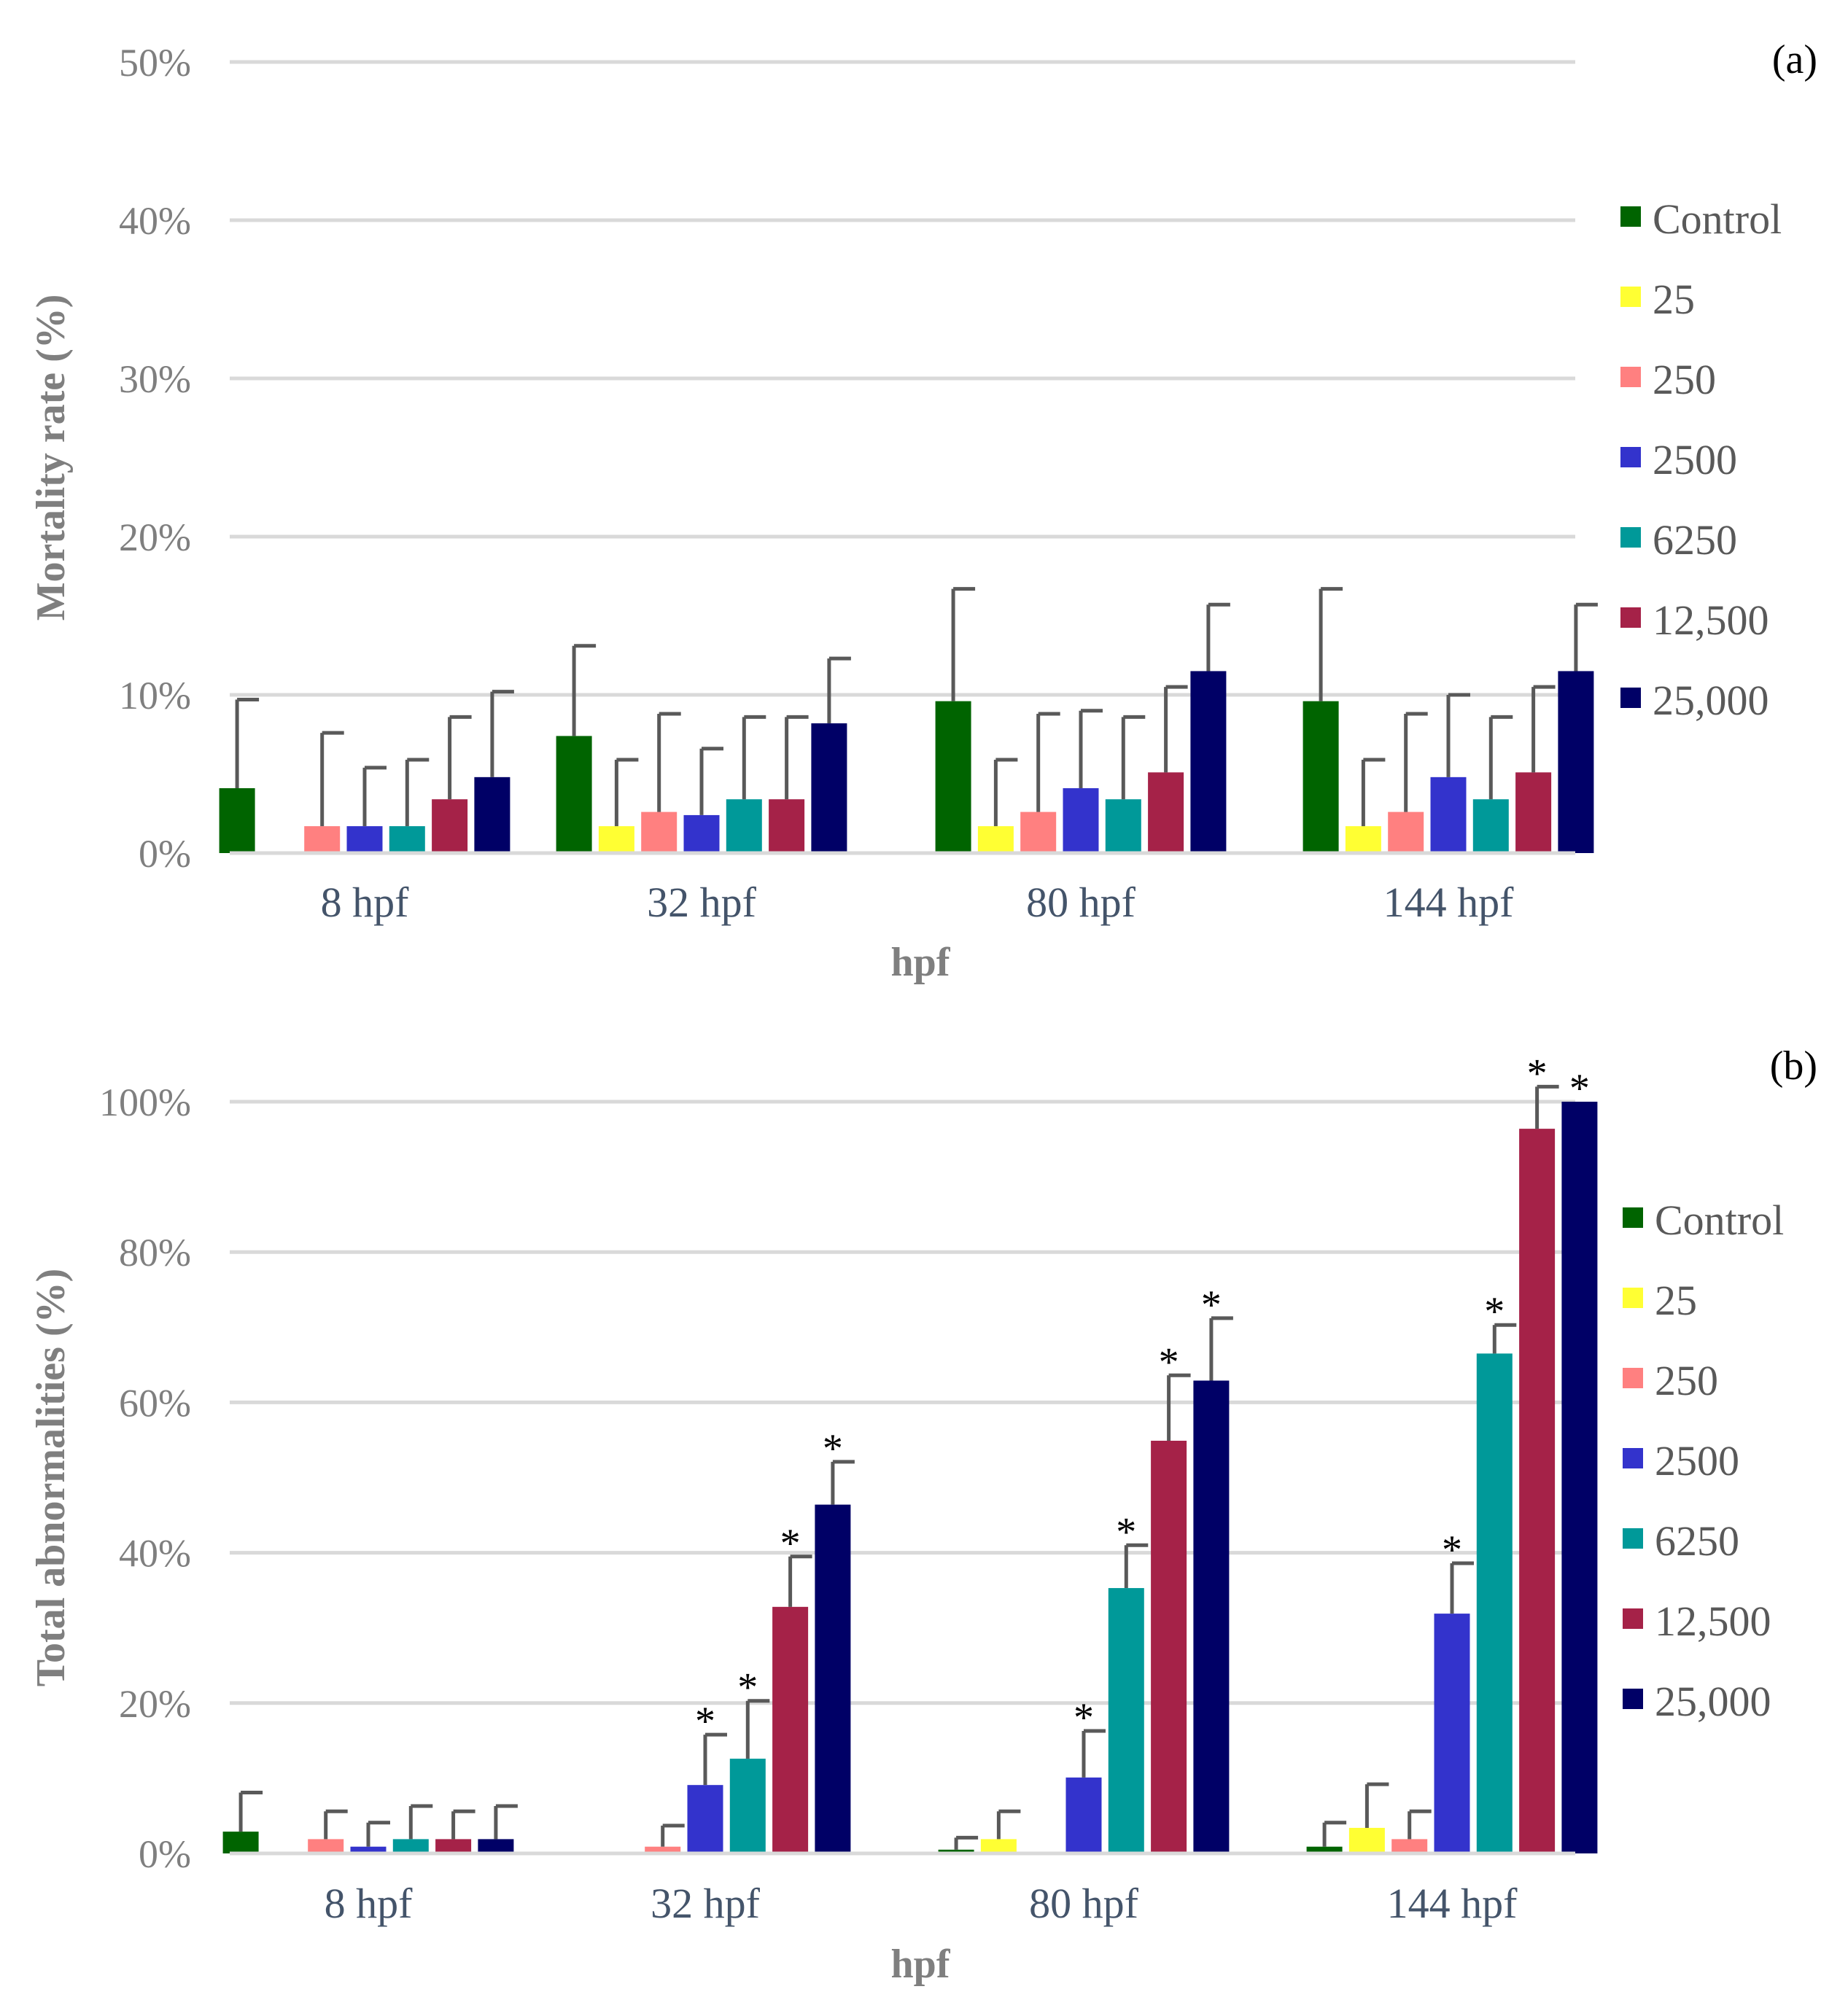 This screenshot has height=2008, width=1848. Describe the element at coordinates (51, 458) in the screenshot. I see `y-axis-title: Mortality rate (%)` at that location.